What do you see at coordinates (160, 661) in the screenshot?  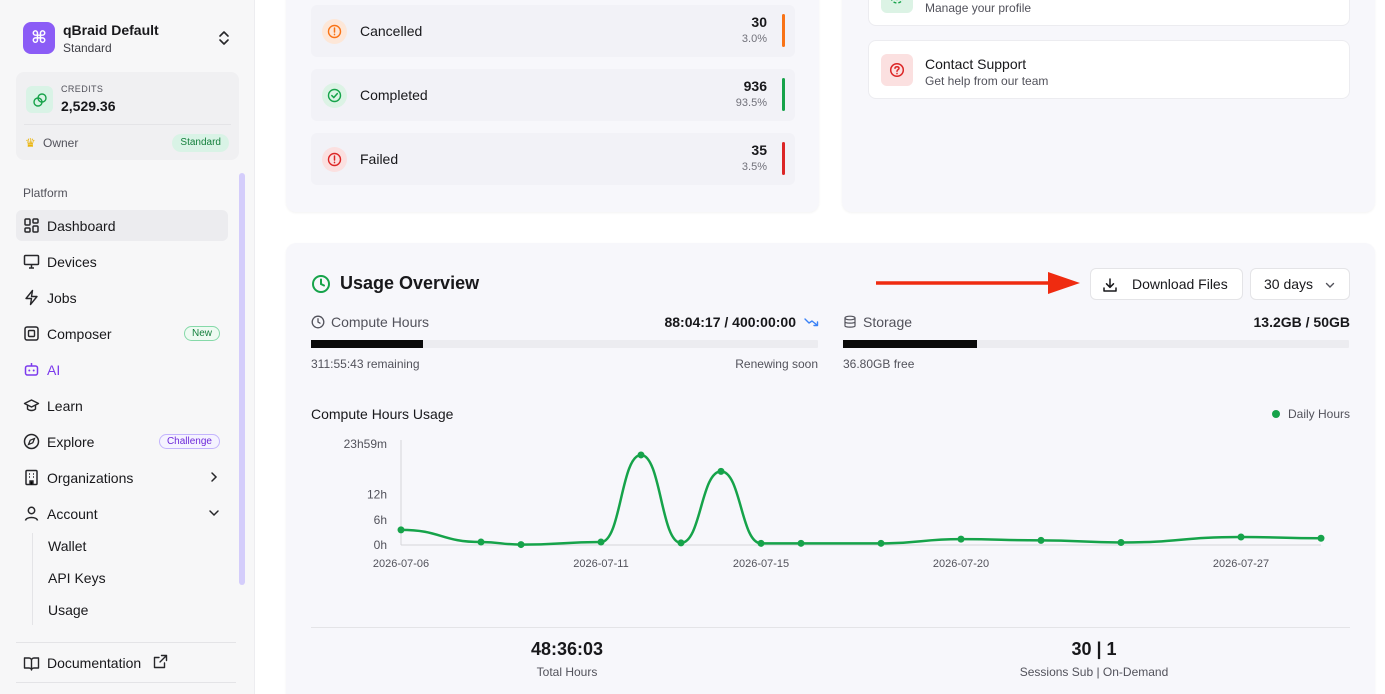 I see `external-link-icon` at bounding box center [160, 661].